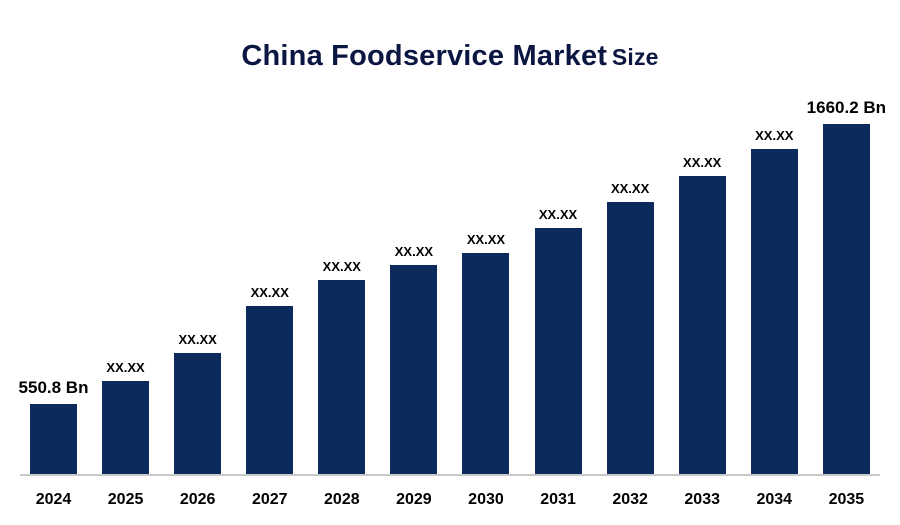 The height and width of the screenshot is (525, 900). I want to click on x-axis-label: 2030, so click(486, 499).